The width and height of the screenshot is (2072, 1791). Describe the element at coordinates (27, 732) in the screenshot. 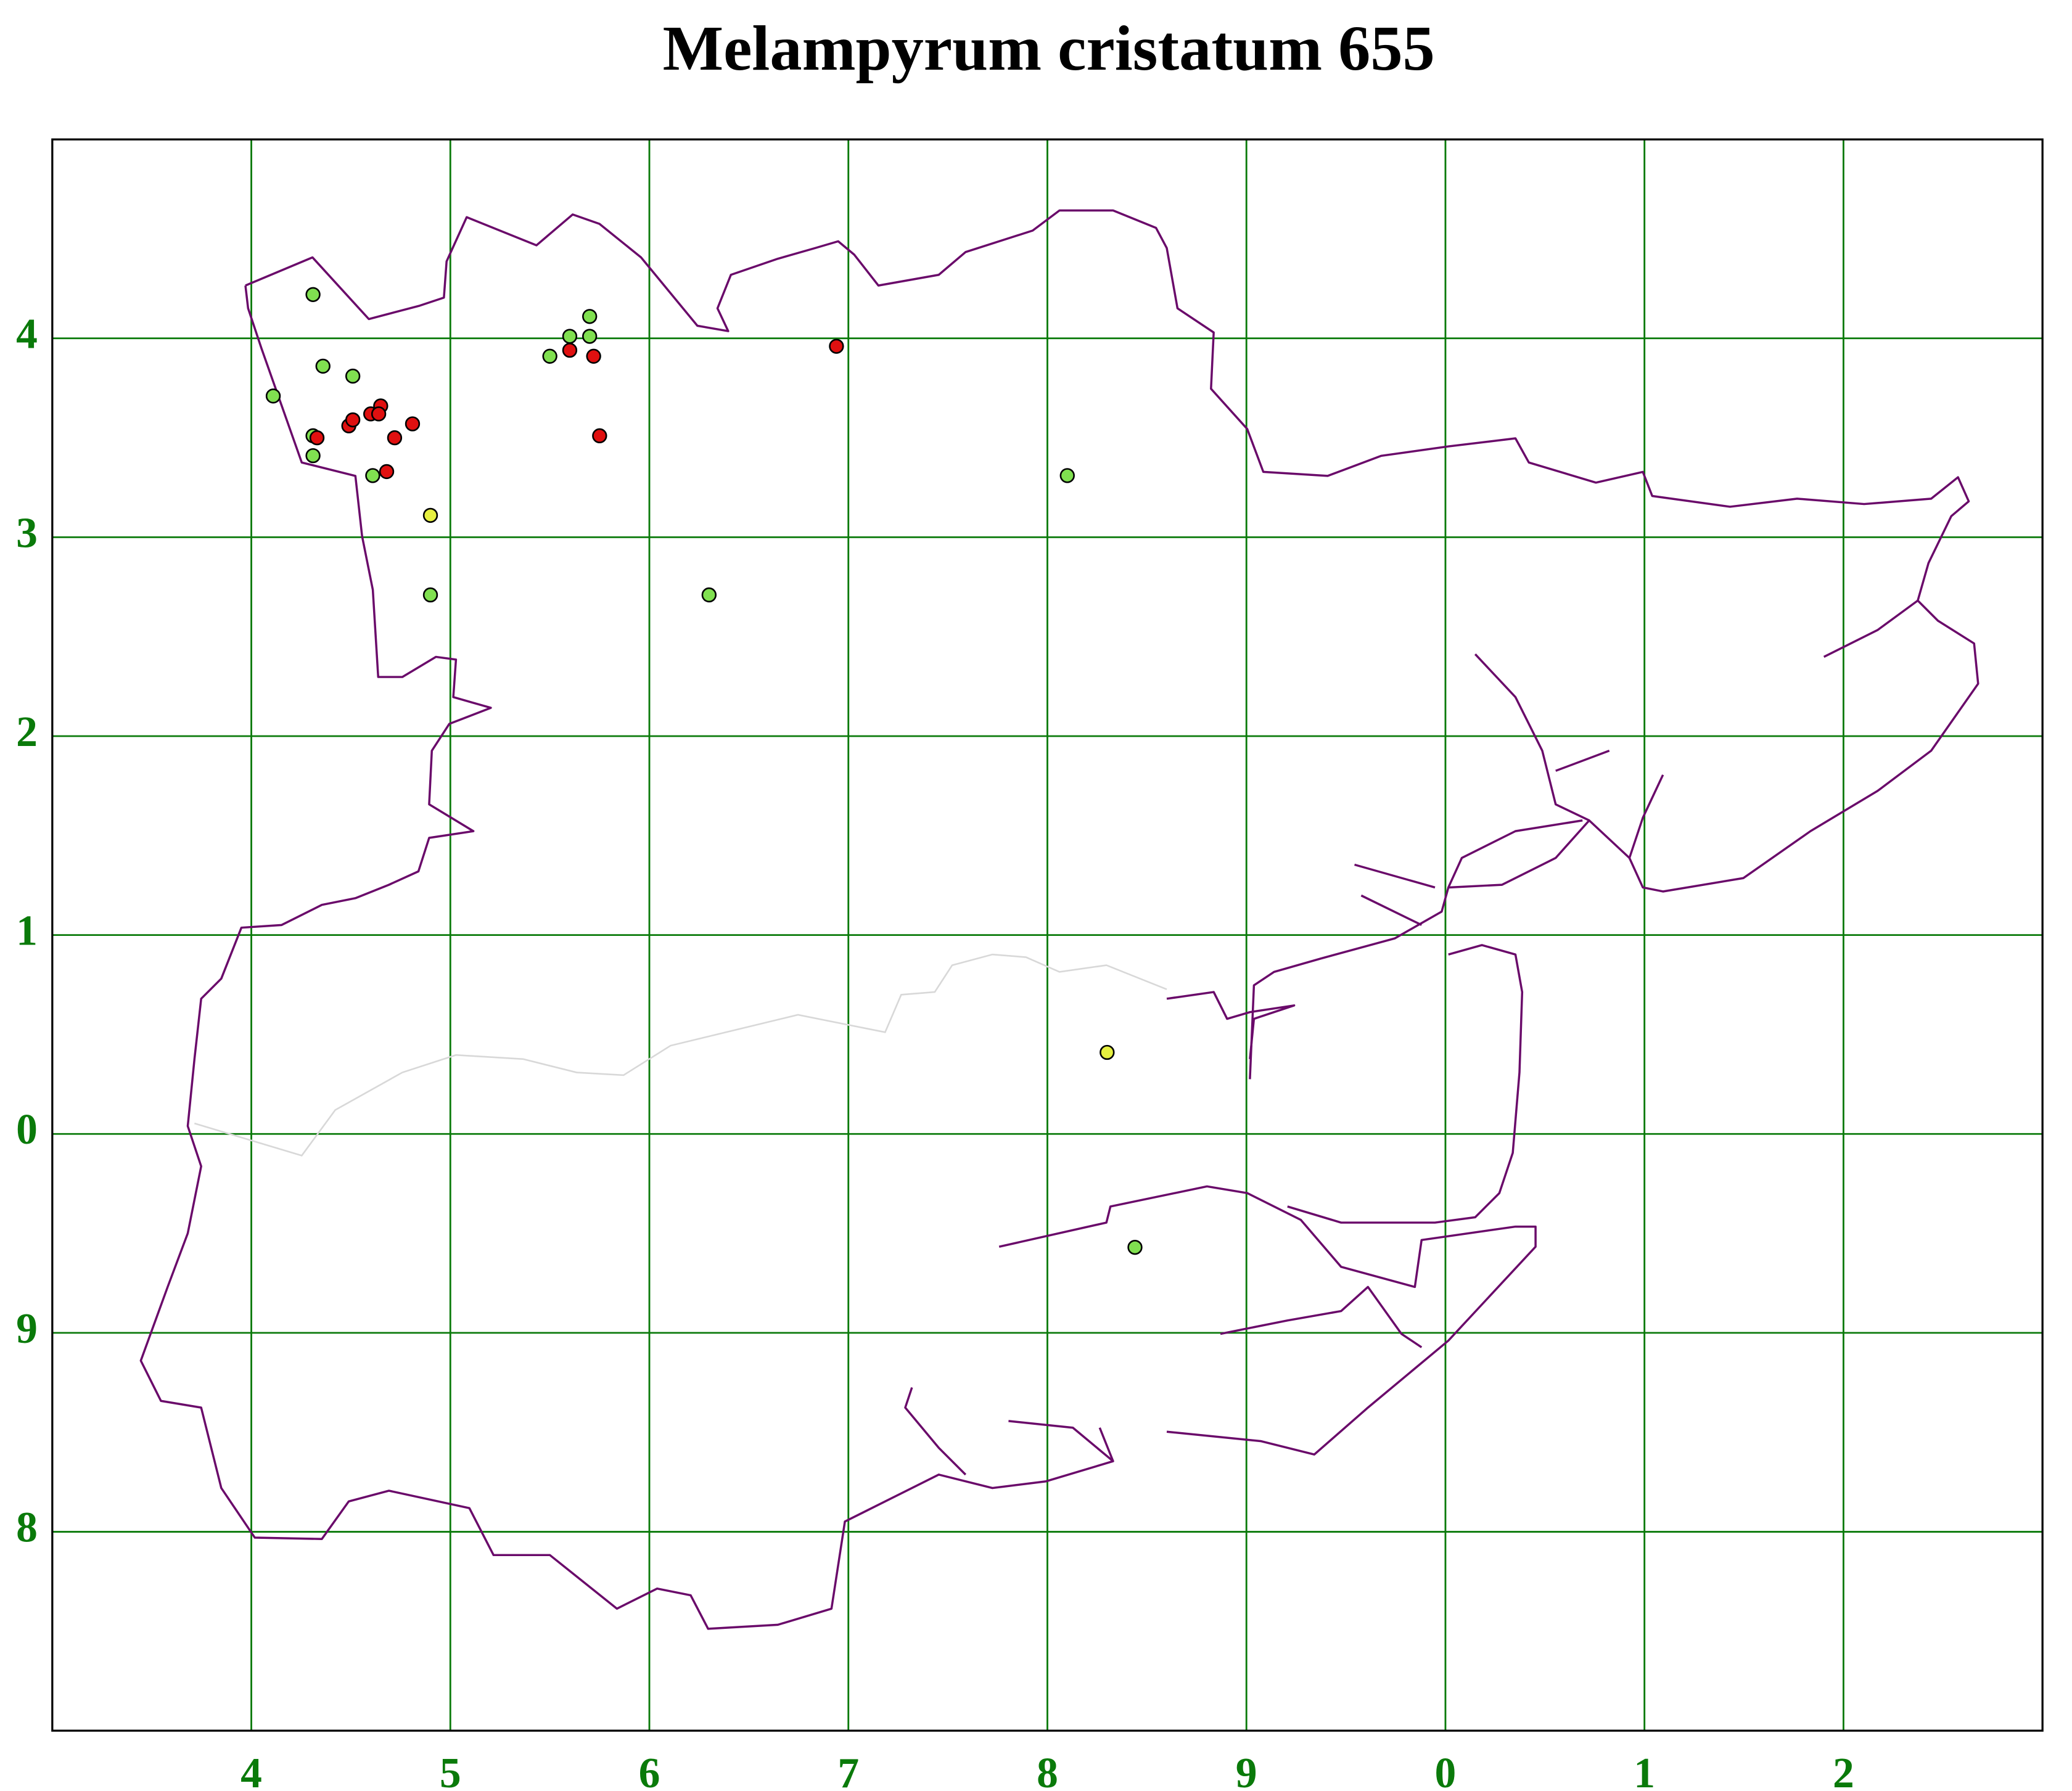

I see `y-tick-label: 2` at that location.